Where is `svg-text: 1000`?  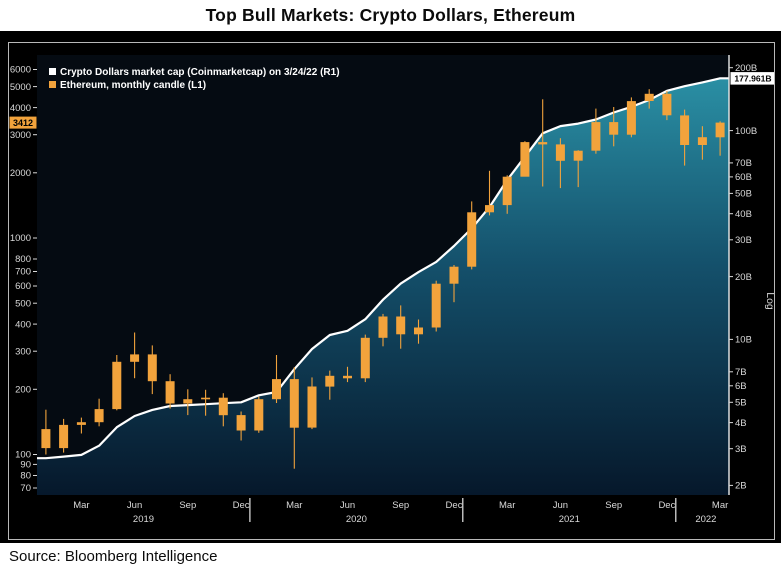 svg-text: 1000 is located at coordinates (20, 238).